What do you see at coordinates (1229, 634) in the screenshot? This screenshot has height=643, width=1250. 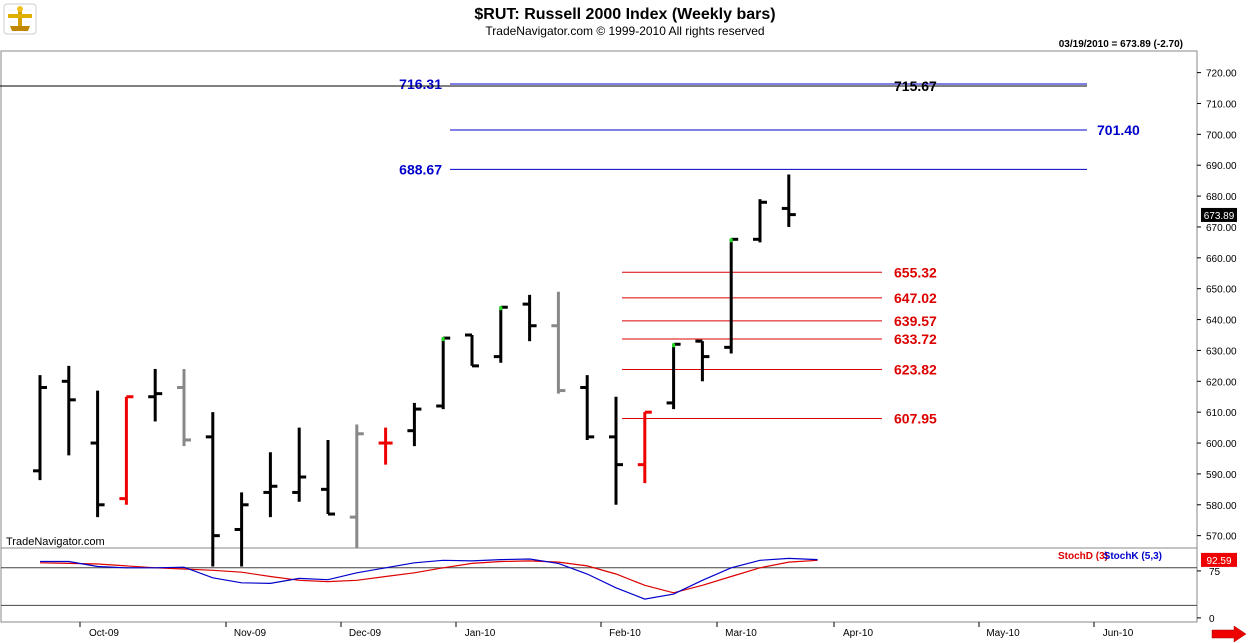 I see `scroll-right-icon` at bounding box center [1229, 634].